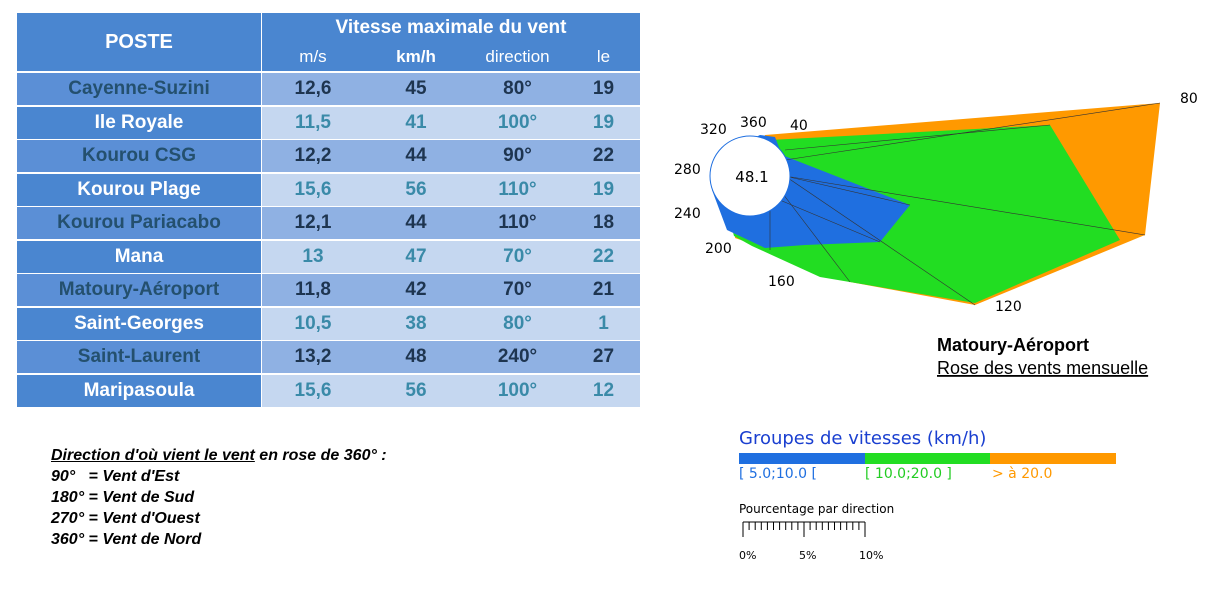  I want to click on note-title-rest: en rose de 360° :, so click(320, 455).